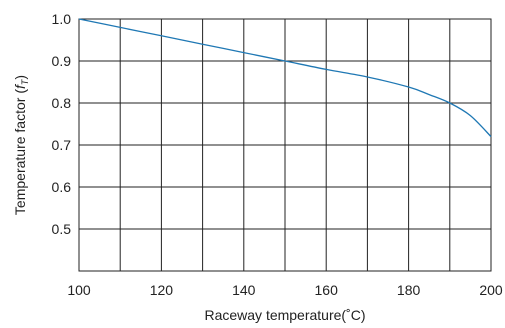 Image resolution: width=505 pixels, height=328 pixels. Describe the element at coordinates (62, 124) in the screenshot. I see `y-tick-labels: 0.5 0.6 0.7 0.8 0.9 1.0` at that location.